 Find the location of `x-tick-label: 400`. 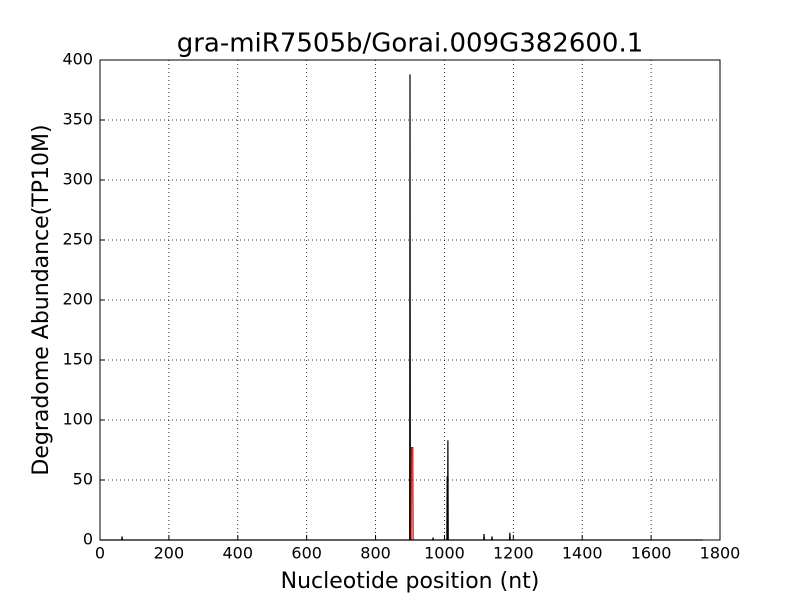

x-tick-label: 400 is located at coordinates (238, 553).